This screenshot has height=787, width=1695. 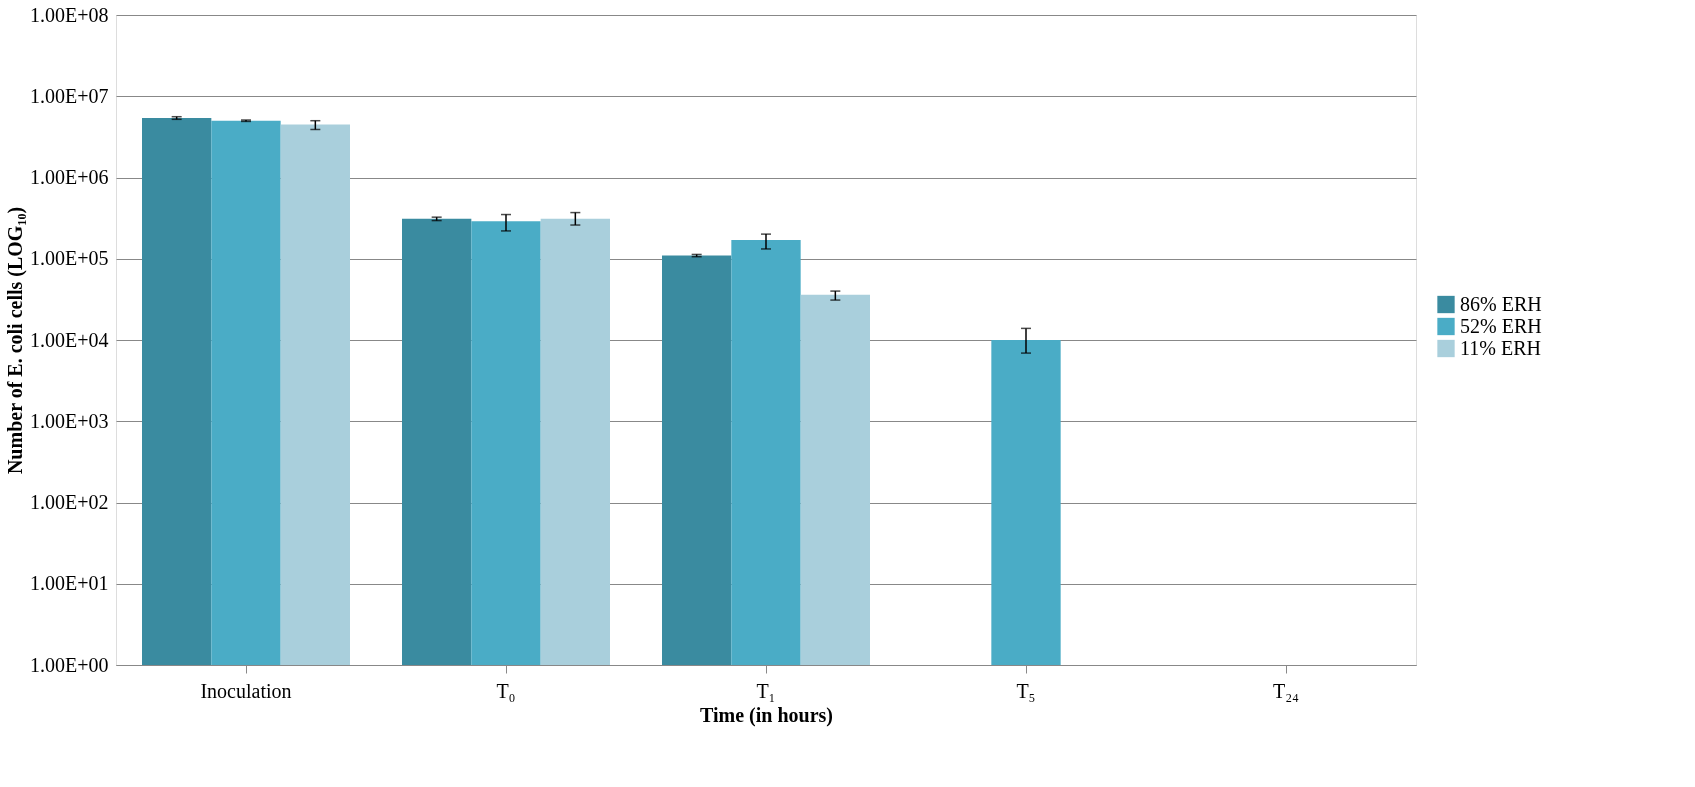 I want to click on y-tick-label: 1.00E+01, so click(x=69, y=583).